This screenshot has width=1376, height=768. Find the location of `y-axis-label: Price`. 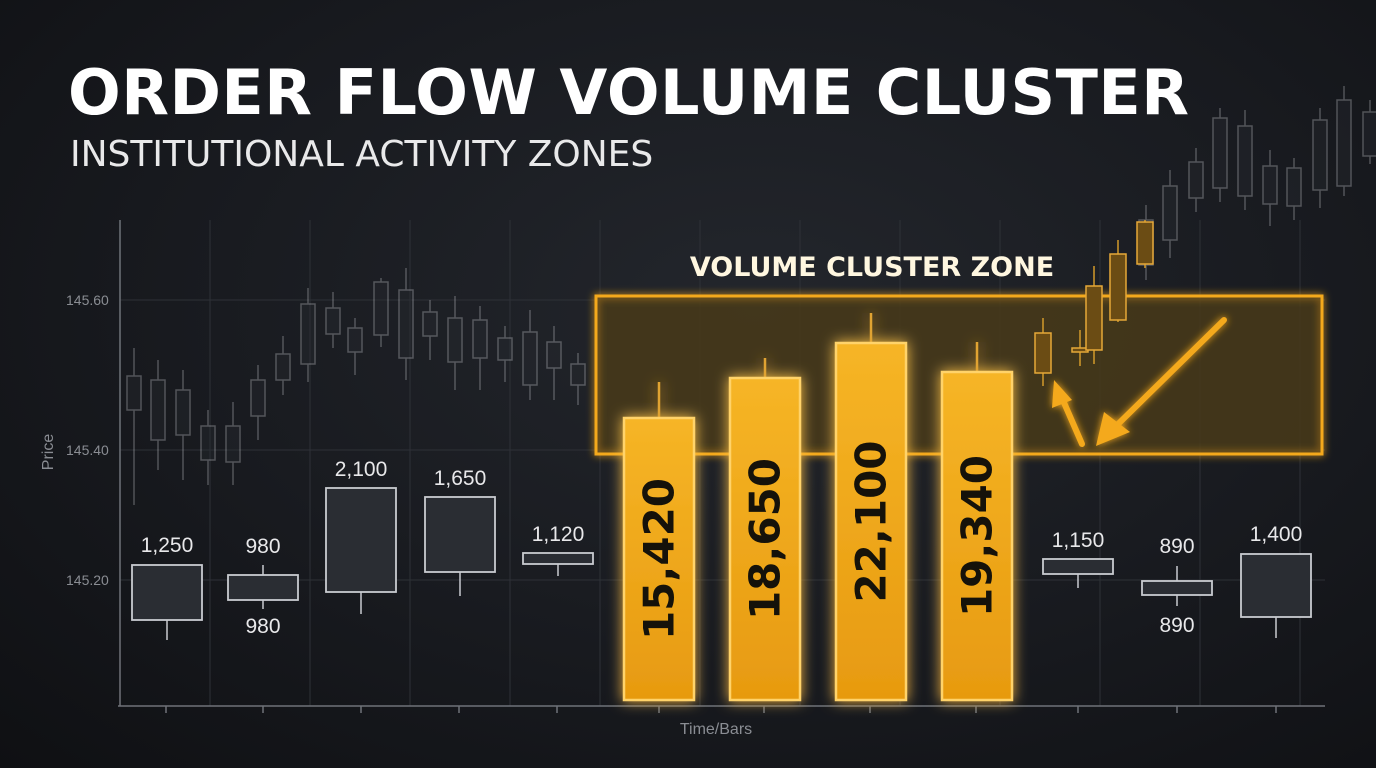

y-axis-label: Price is located at coordinates (48, 452).